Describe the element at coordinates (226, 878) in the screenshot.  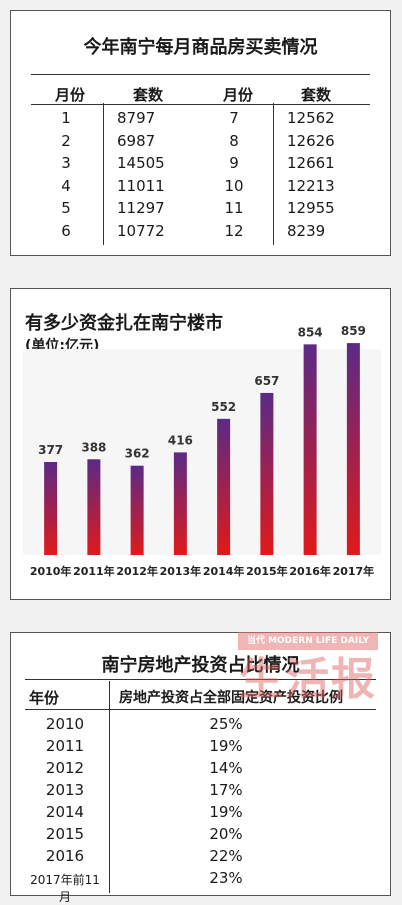
I see `ratio-value-cell: 23%` at that location.